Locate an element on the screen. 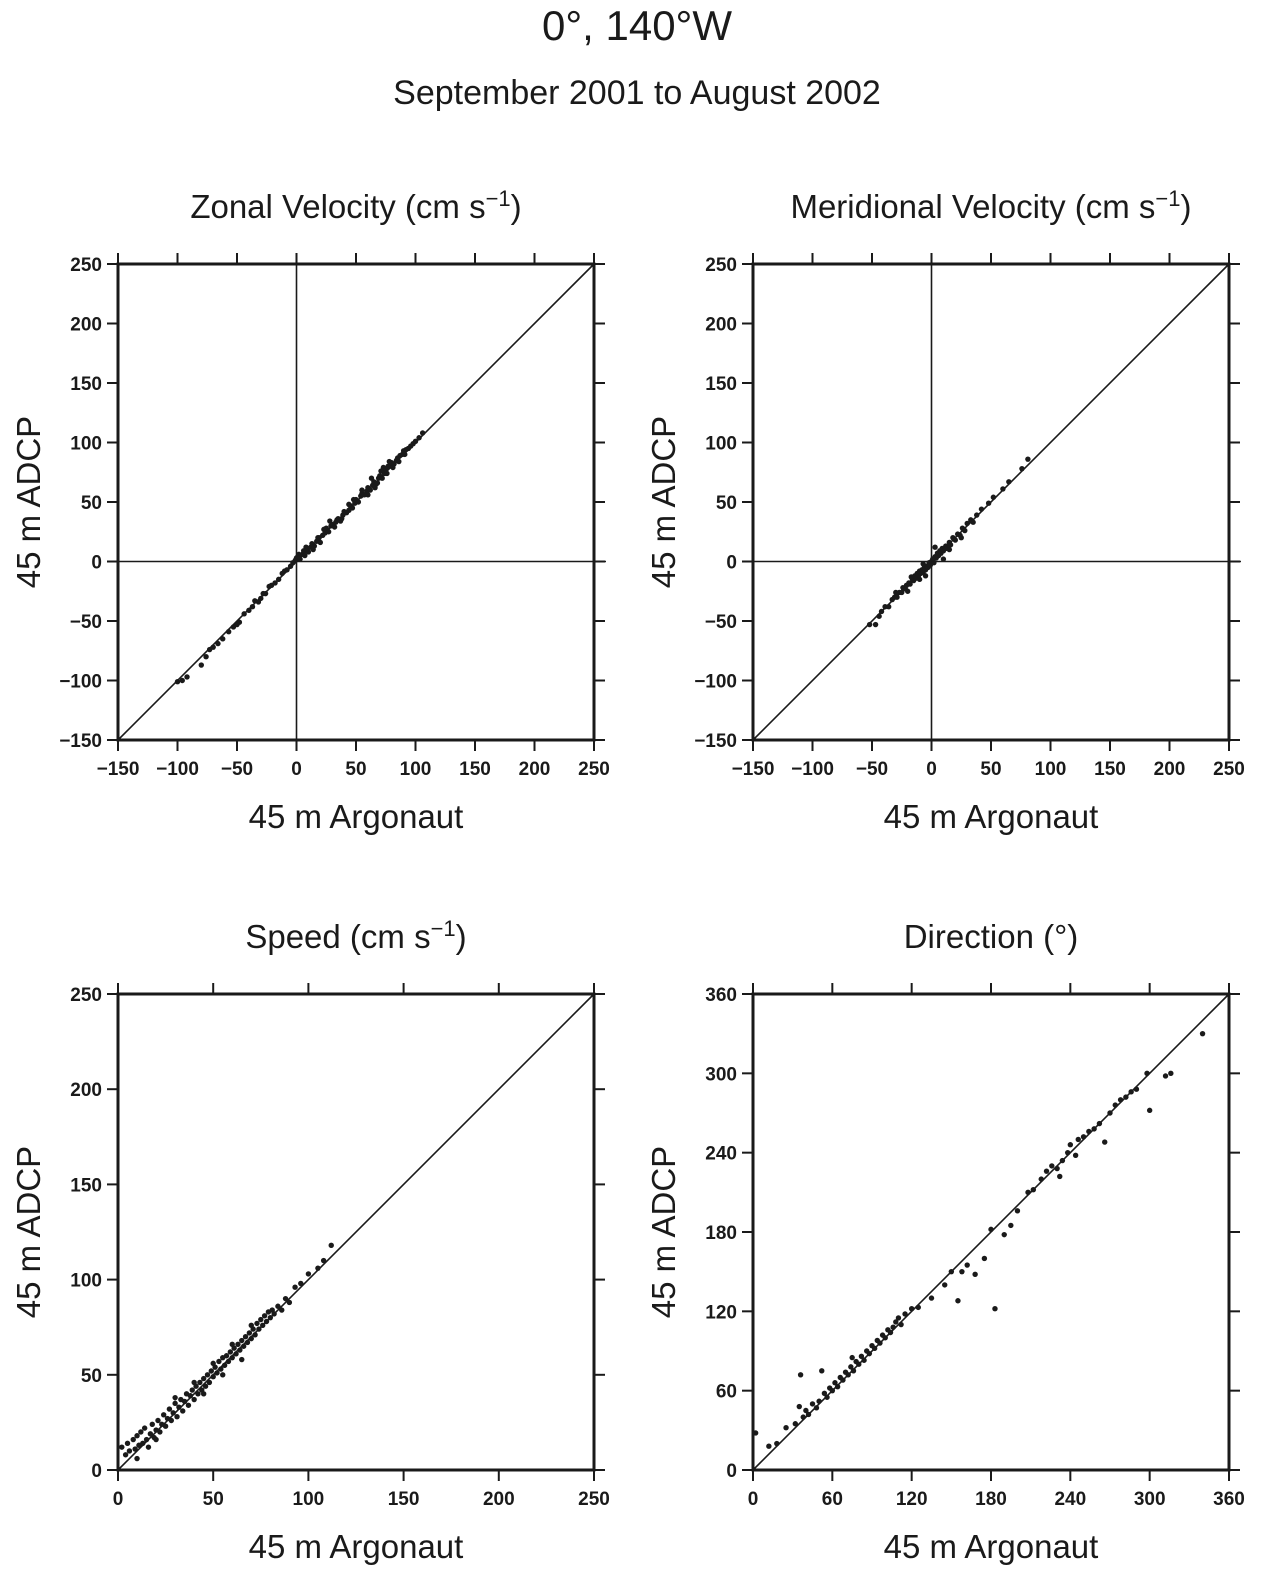 The image size is (1274, 1583). y-tick-label: 150 is located at coordinates (721, 384).